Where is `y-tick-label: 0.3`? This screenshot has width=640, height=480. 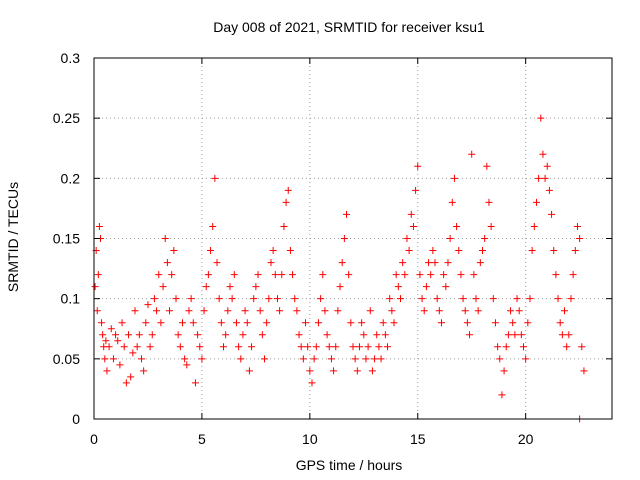 y-tick-label: 0.3 is located at coordinates (71, 58).